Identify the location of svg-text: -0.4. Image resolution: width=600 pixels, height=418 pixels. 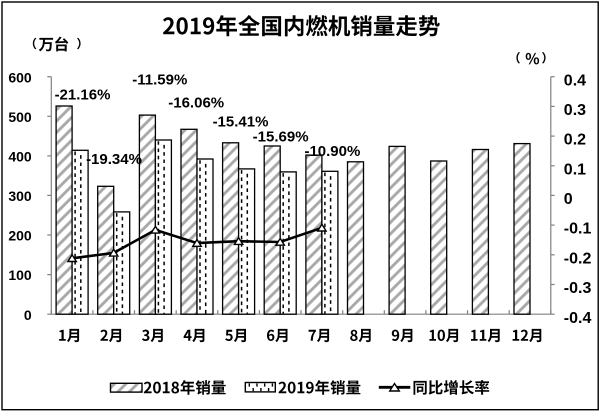
(578, 318).